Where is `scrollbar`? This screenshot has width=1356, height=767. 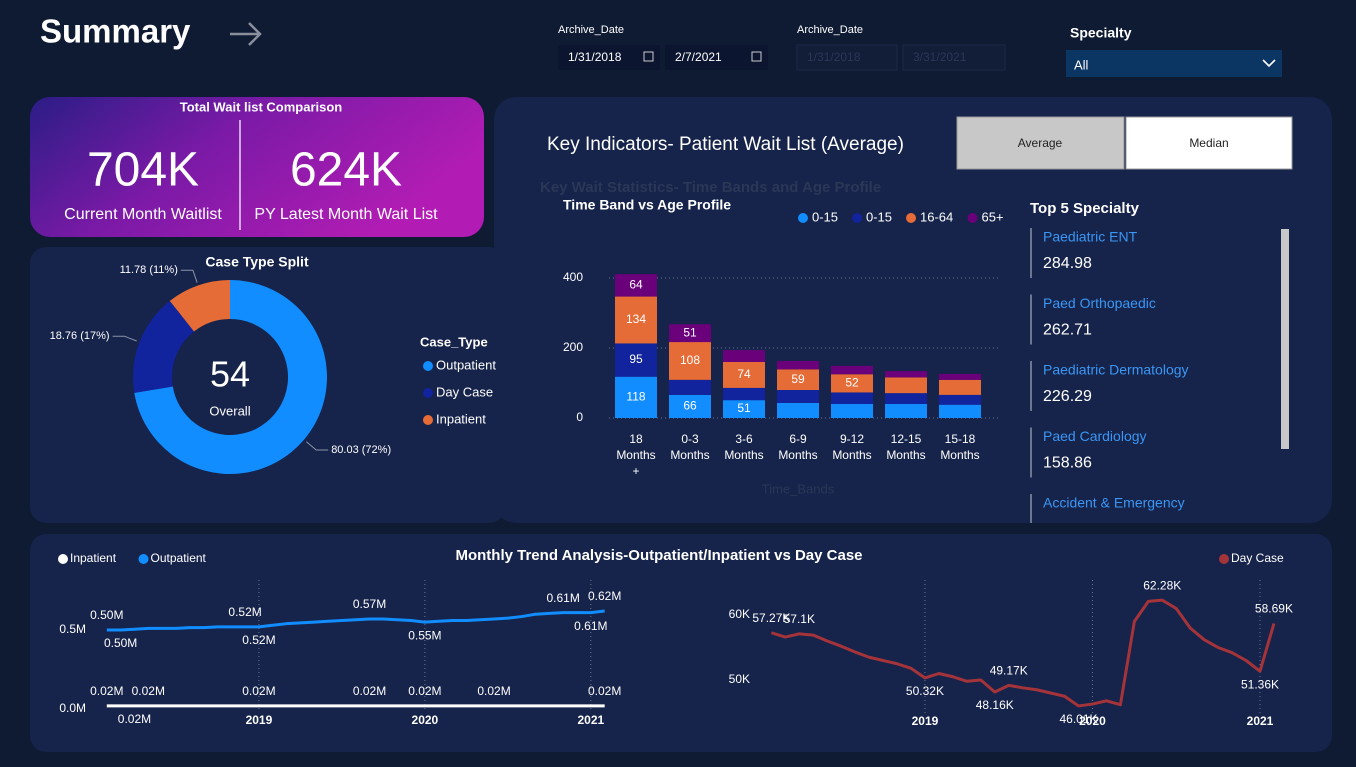
scrollbar is located at coordinates (1285, 339).